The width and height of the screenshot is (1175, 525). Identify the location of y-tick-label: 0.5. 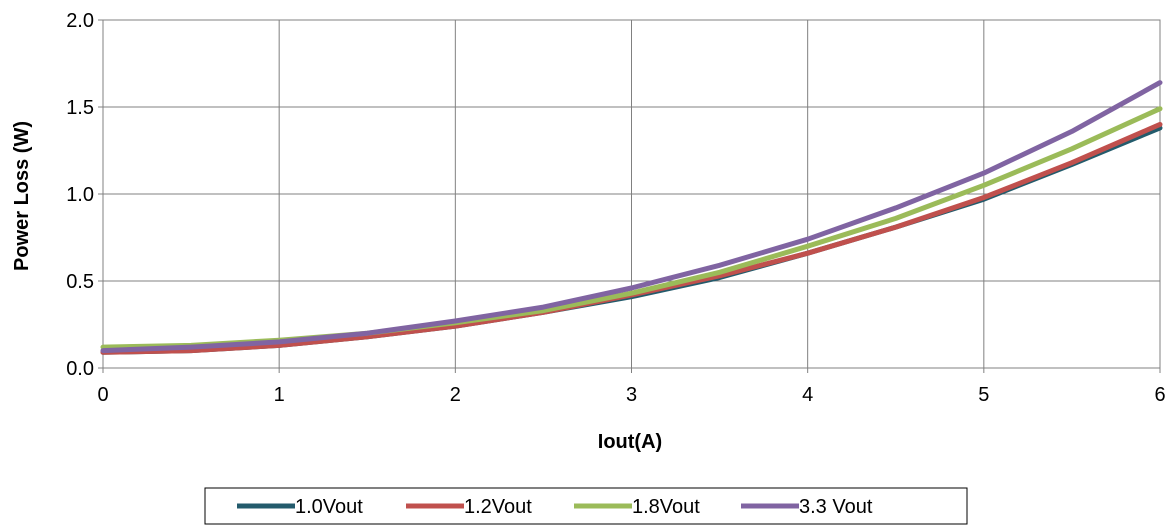
(80, 282).